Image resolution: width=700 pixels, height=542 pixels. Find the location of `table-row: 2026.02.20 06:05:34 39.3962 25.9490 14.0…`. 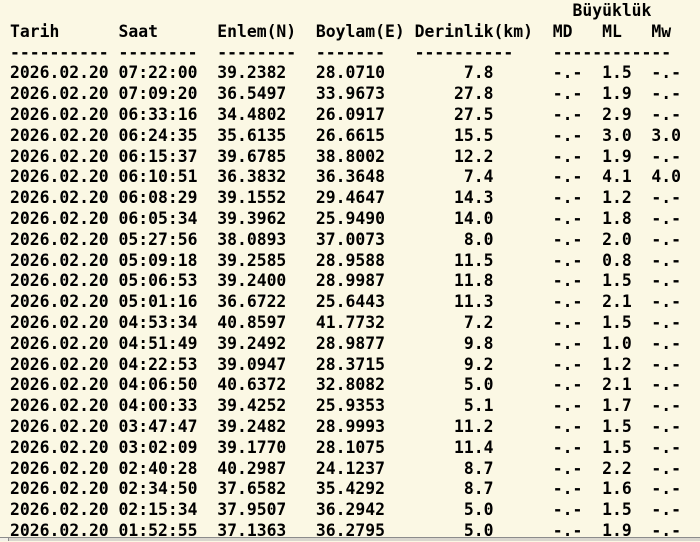

table-row: 2026.02.20 06:05:34 39.3962 25.9490 14.0… is located at coordinates (346, 218).